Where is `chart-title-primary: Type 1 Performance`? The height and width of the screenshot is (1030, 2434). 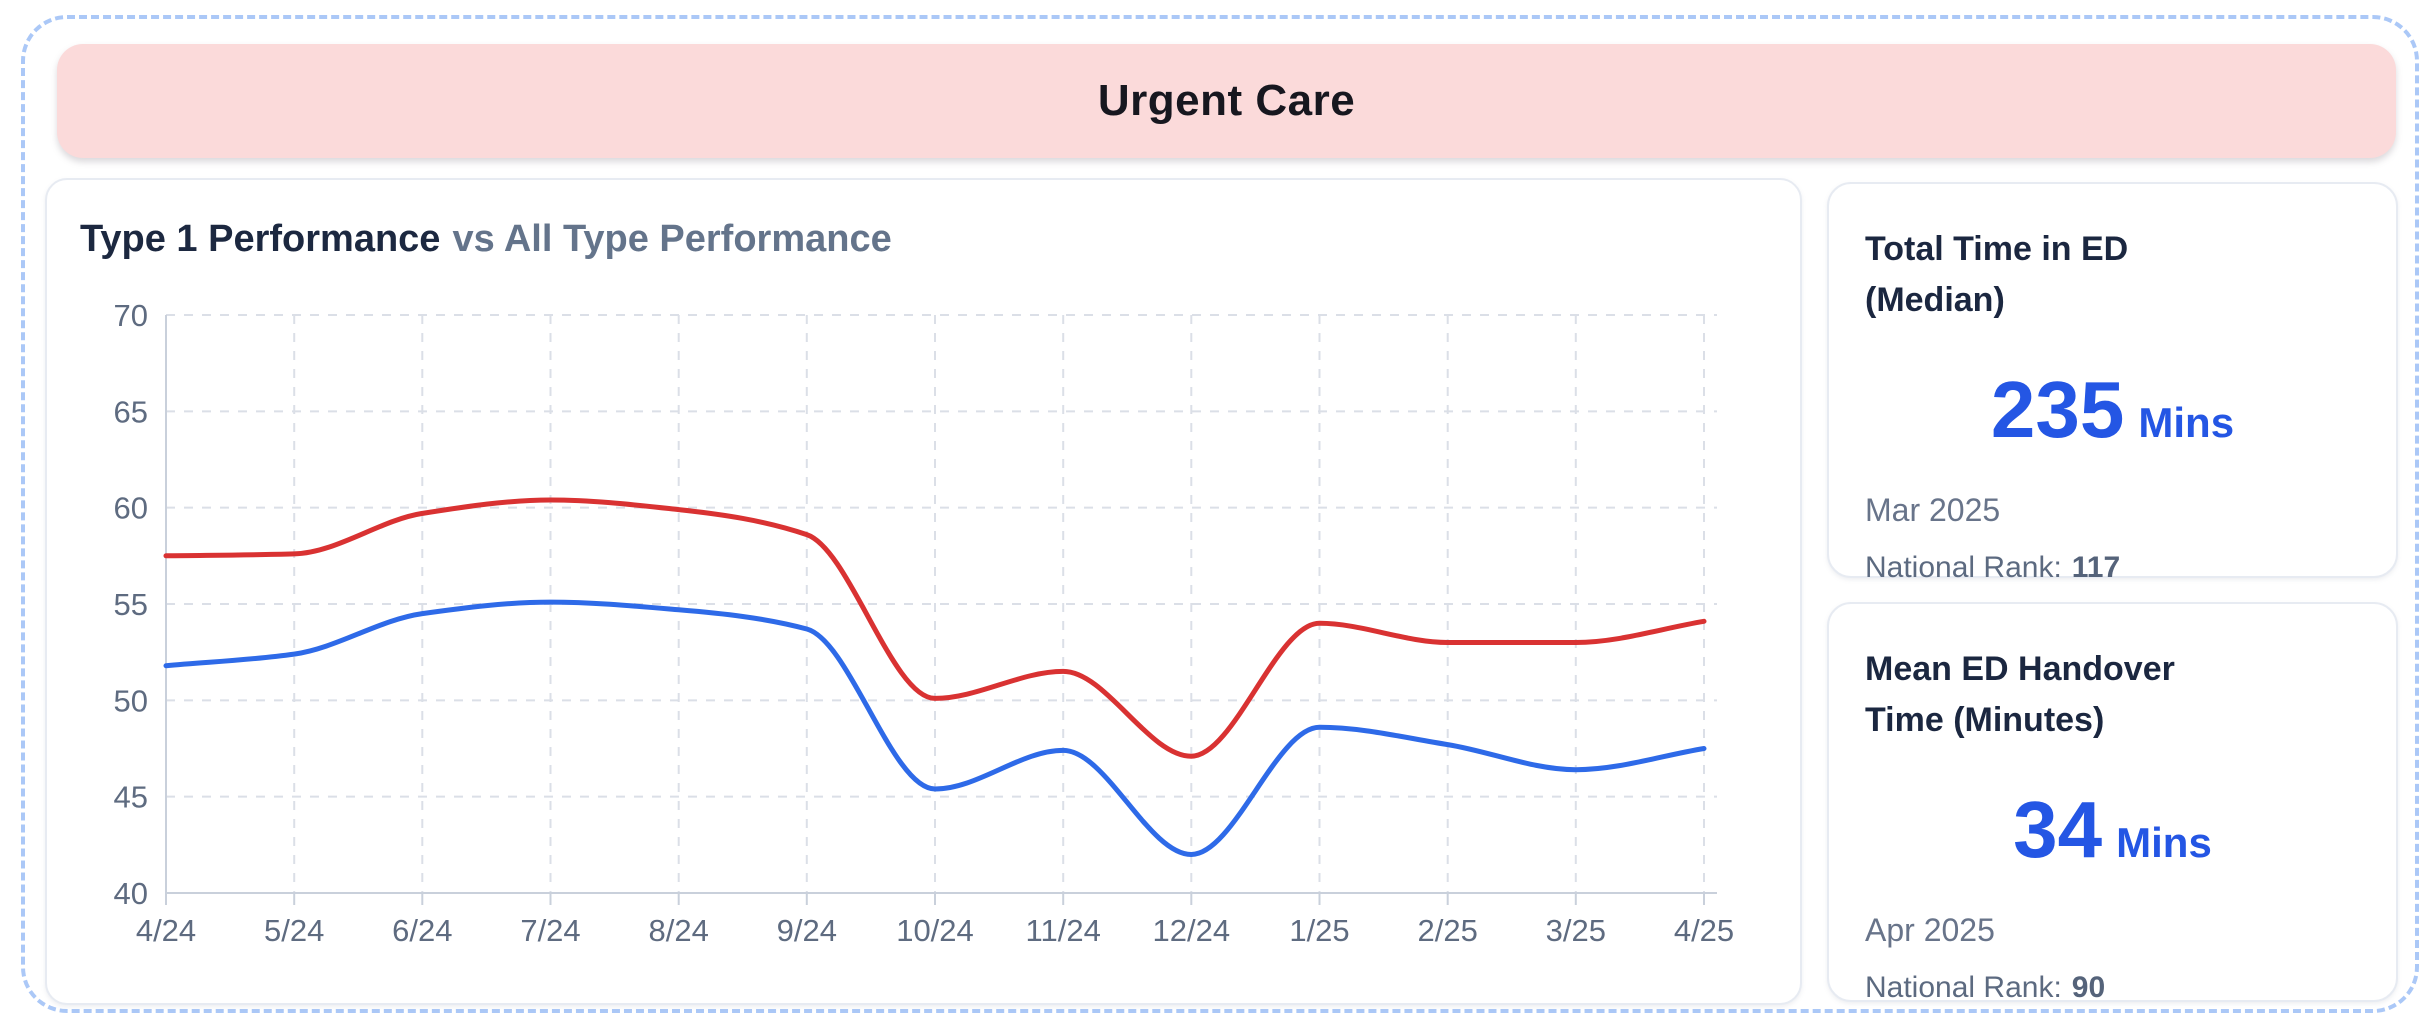 chart-title-primary: Type 1 Performance is located at coordinates (260, 239).